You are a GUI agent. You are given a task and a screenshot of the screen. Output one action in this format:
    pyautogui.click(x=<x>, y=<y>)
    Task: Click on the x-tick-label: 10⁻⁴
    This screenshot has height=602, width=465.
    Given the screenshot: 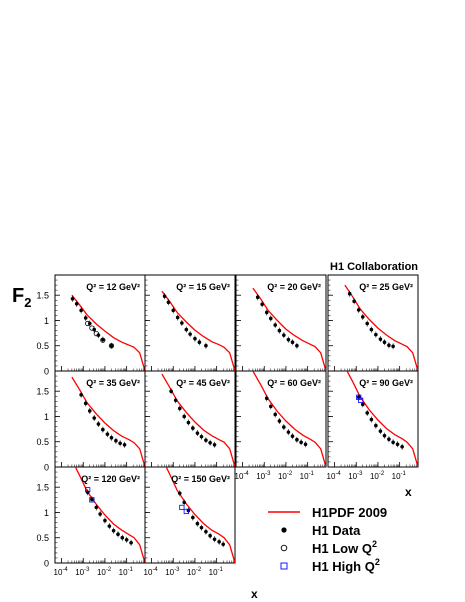 What is the action you would take?
    pyautogui.click(x=151, y=572)
    